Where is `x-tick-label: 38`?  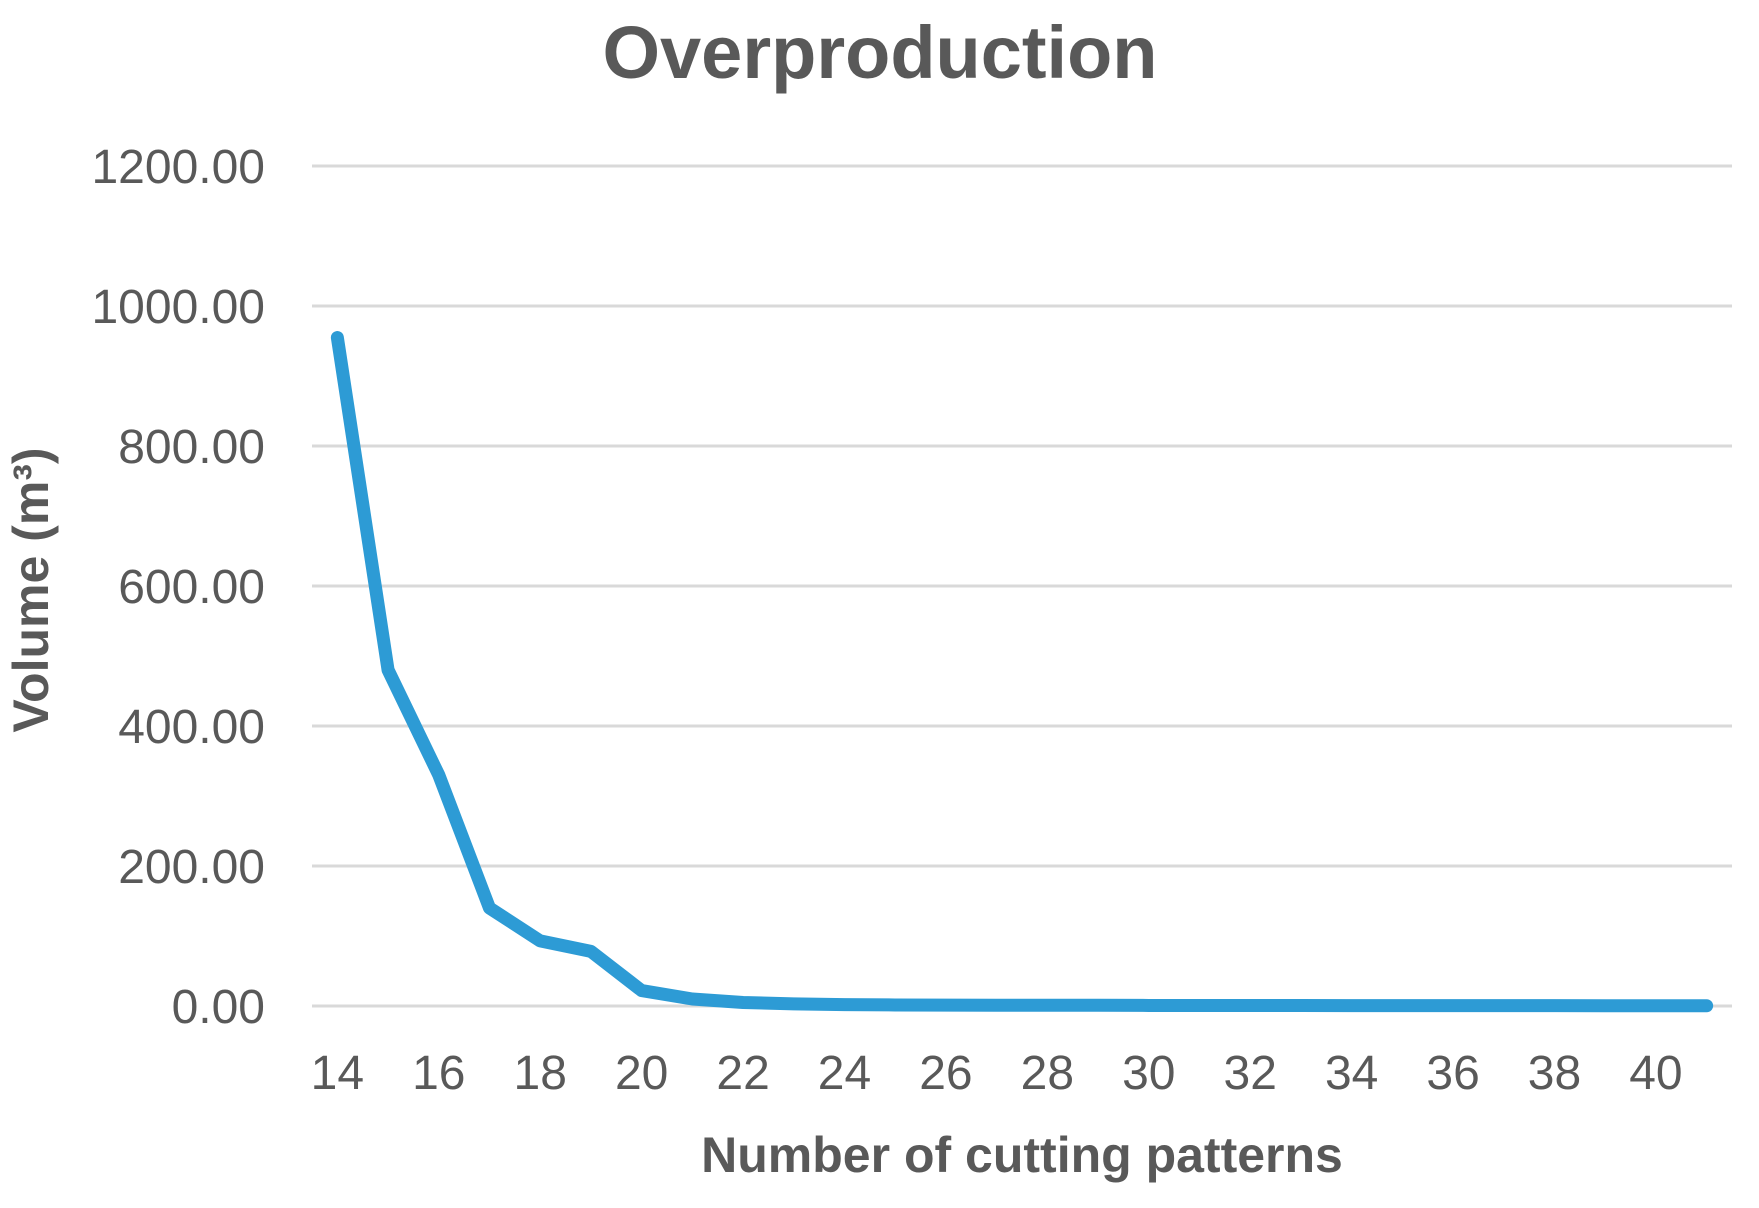
x-tick-label: 38 is located at coordinates (1554, 1073).